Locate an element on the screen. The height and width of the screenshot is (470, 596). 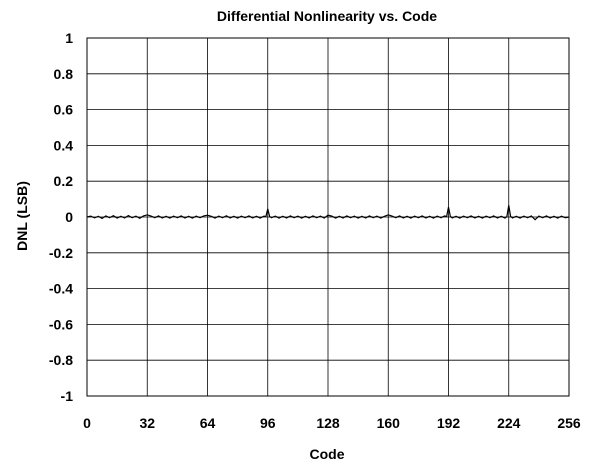
y-tick-label: -1 is located at coordinates (67, 396).